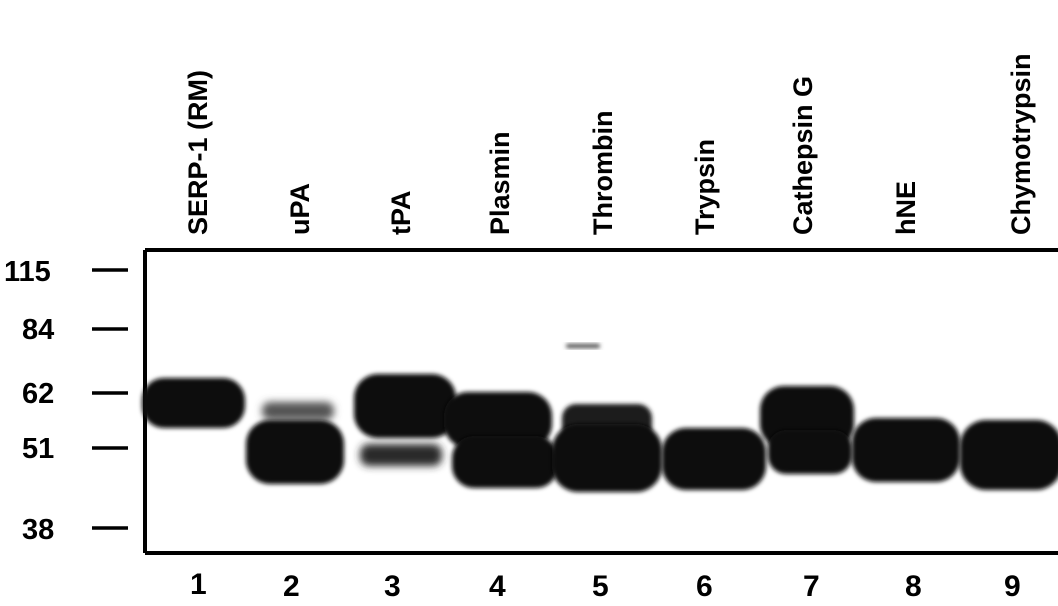 The width and height of the screenshot is (1058, 606). What do you see at coordinates (38, 394) in the screenshot?
I see `marker-label-62: 62` at bounding box center [38, 394].